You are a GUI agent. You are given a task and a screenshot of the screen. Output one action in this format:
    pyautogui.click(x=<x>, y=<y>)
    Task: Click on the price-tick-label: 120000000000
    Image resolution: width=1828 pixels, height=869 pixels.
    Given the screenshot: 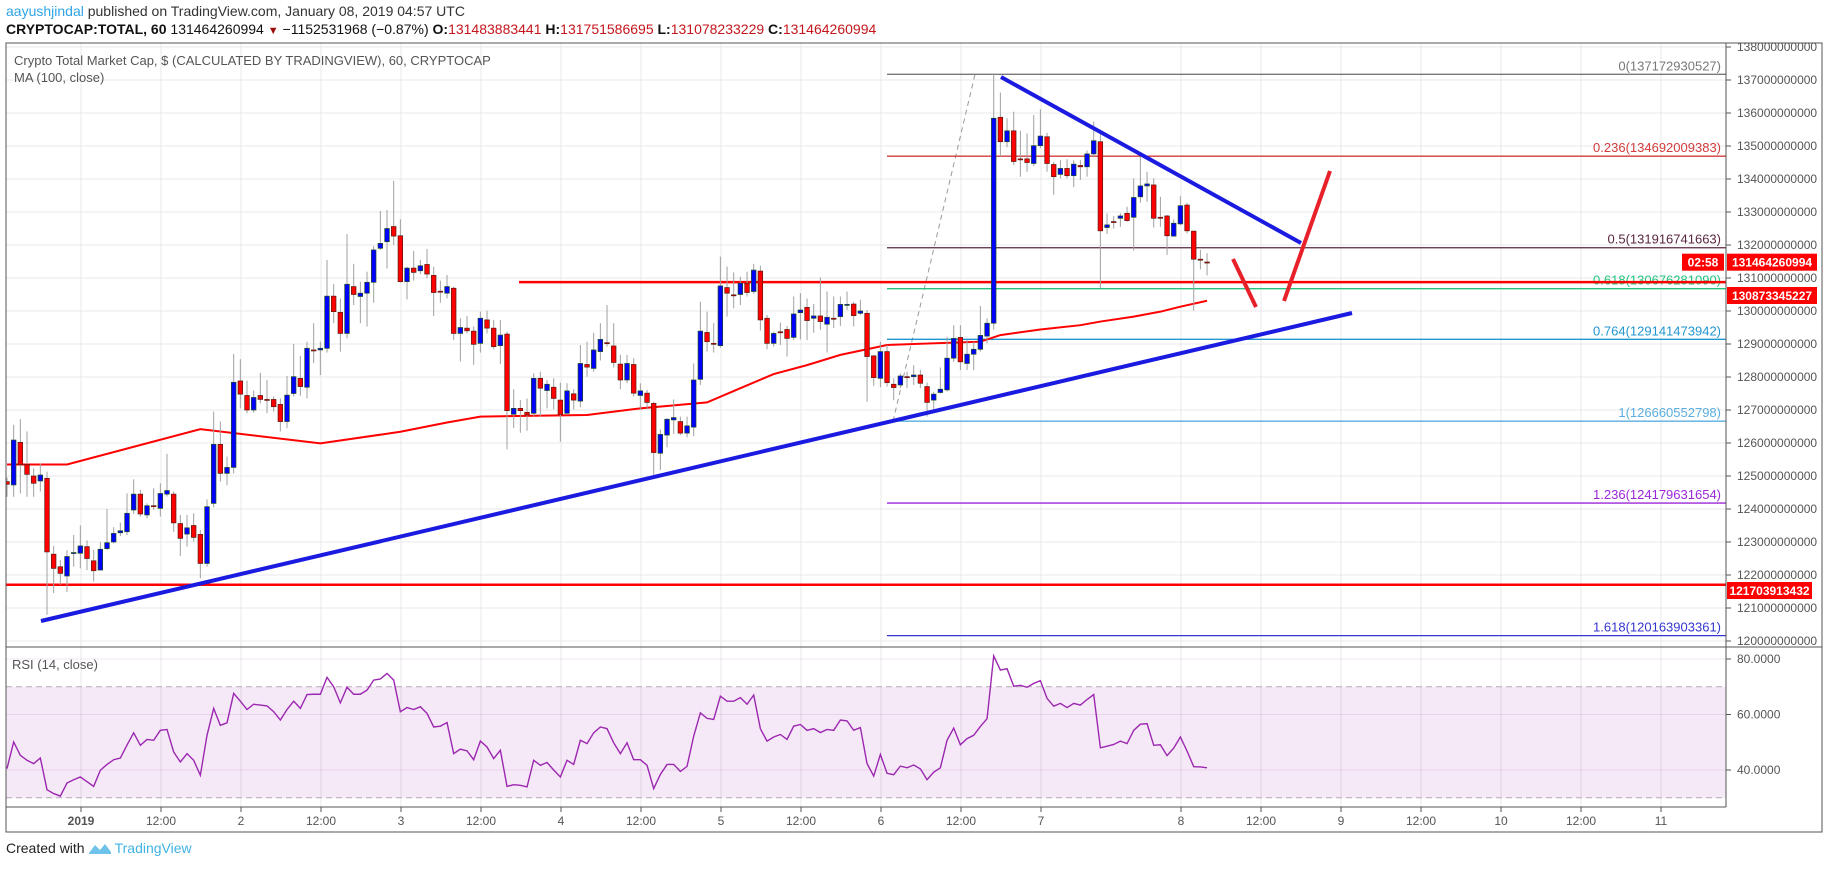 What is the action you would take?
    pyautogui.click(x=1777, y=641)
    